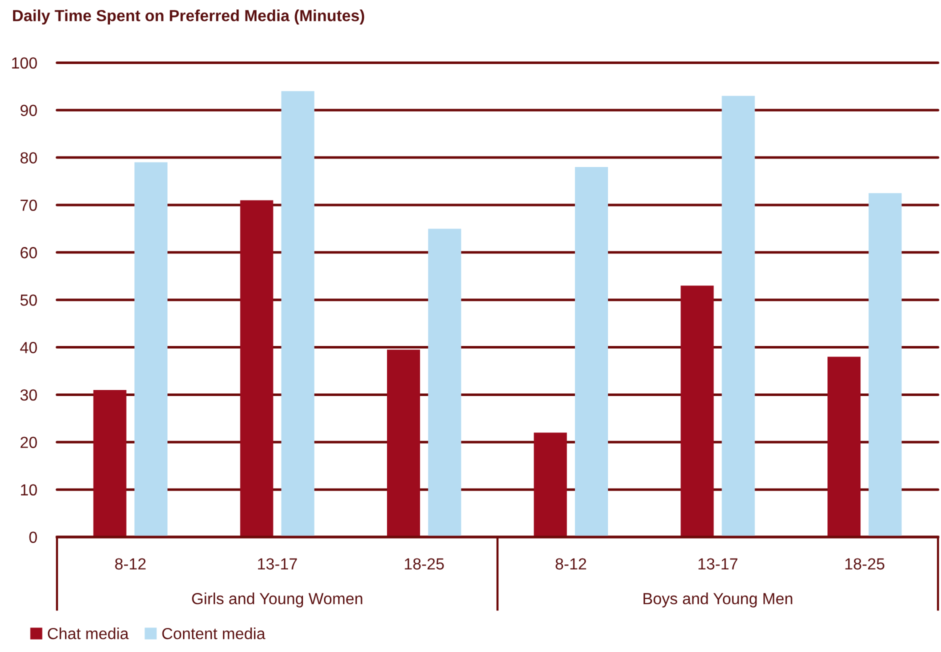 This screenshot has width=941, height=652. What do you see at coordinates (28, 252) in the screenshot?
I see `y-tick-label: 60` at bounding box center [28, 252].